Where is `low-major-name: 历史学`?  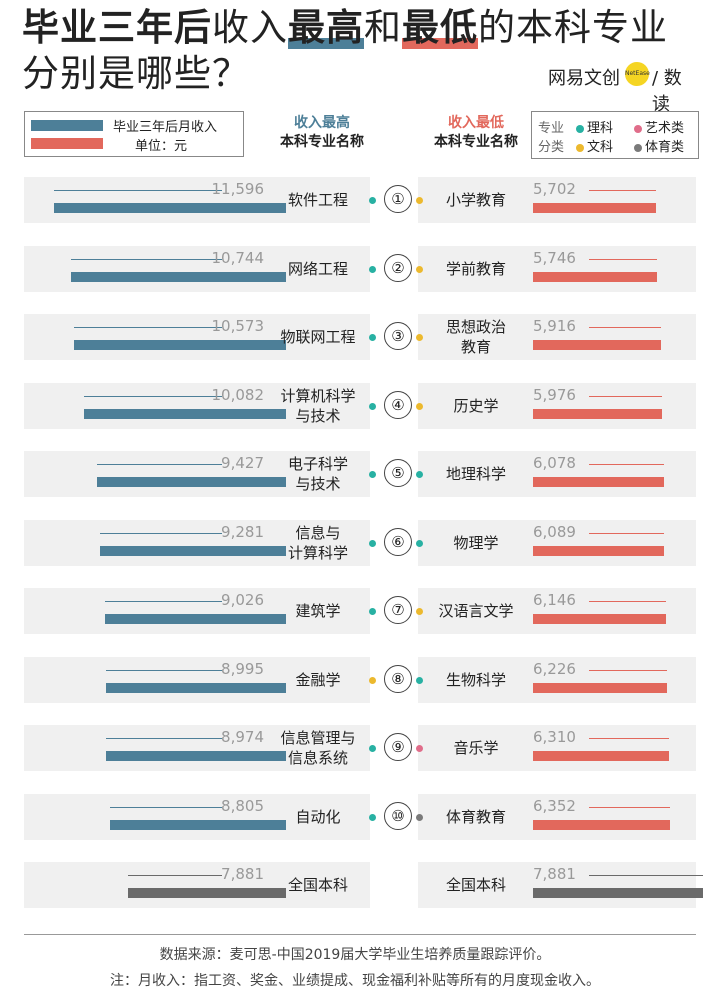 low-major-name: 历史学 is located at coordinates (476, 405).